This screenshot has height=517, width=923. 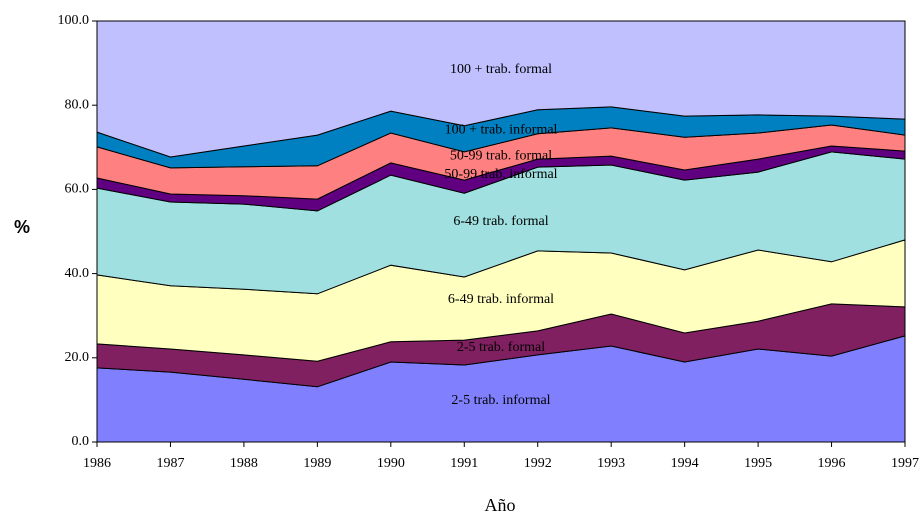 What do you see at coordinates (22, 227) in the screenshot?
I see `y-axis-title: %` at bounding box center [22, 227].